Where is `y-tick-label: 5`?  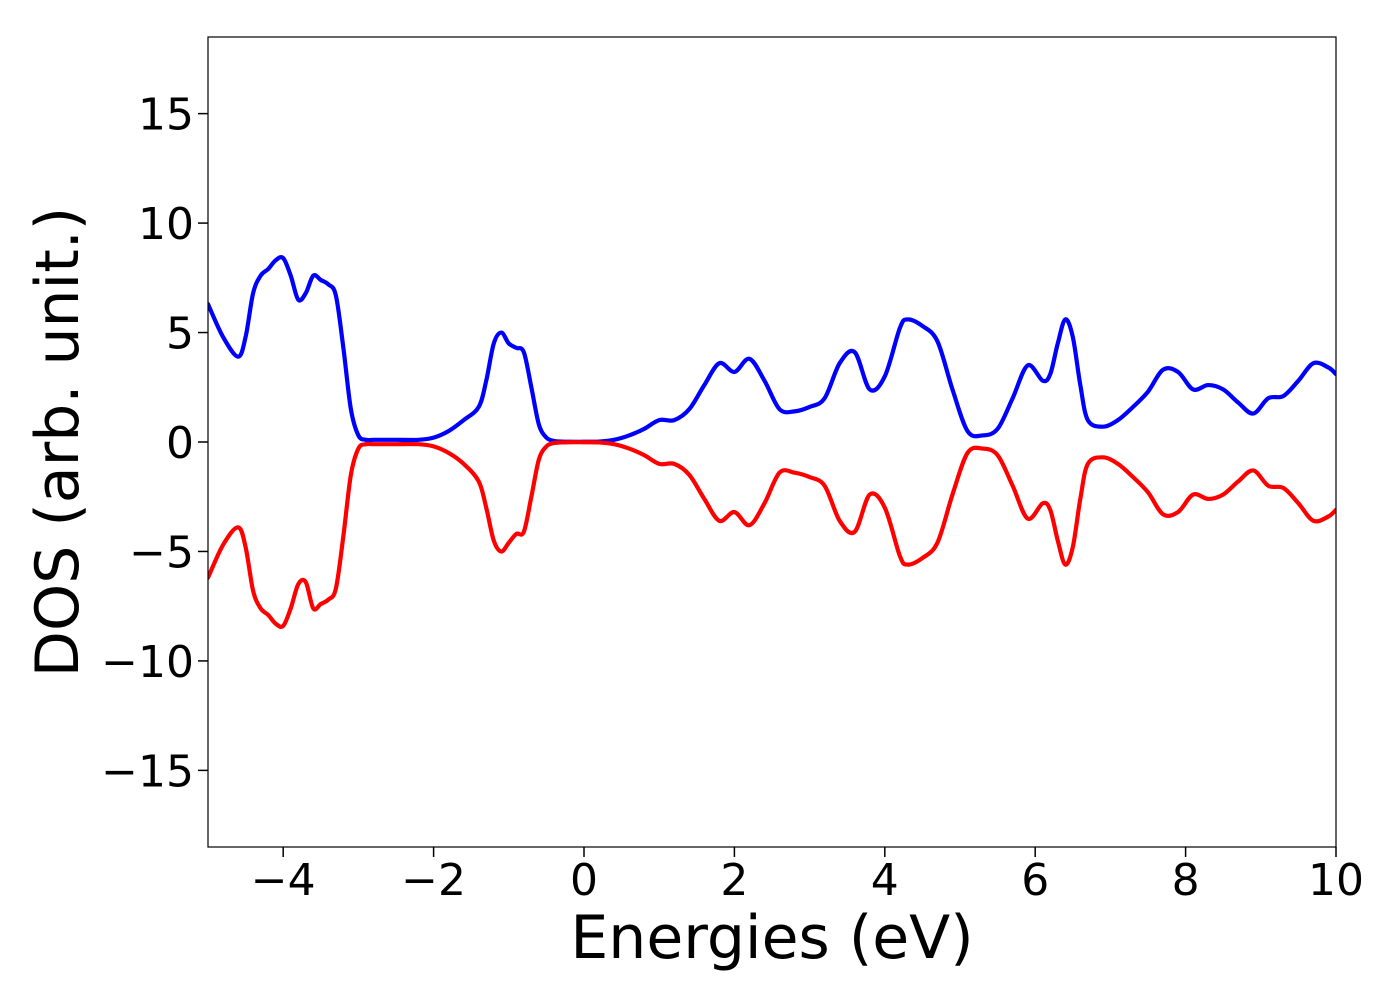 y-tick-label: 5 is located at coordinates (180, 334).